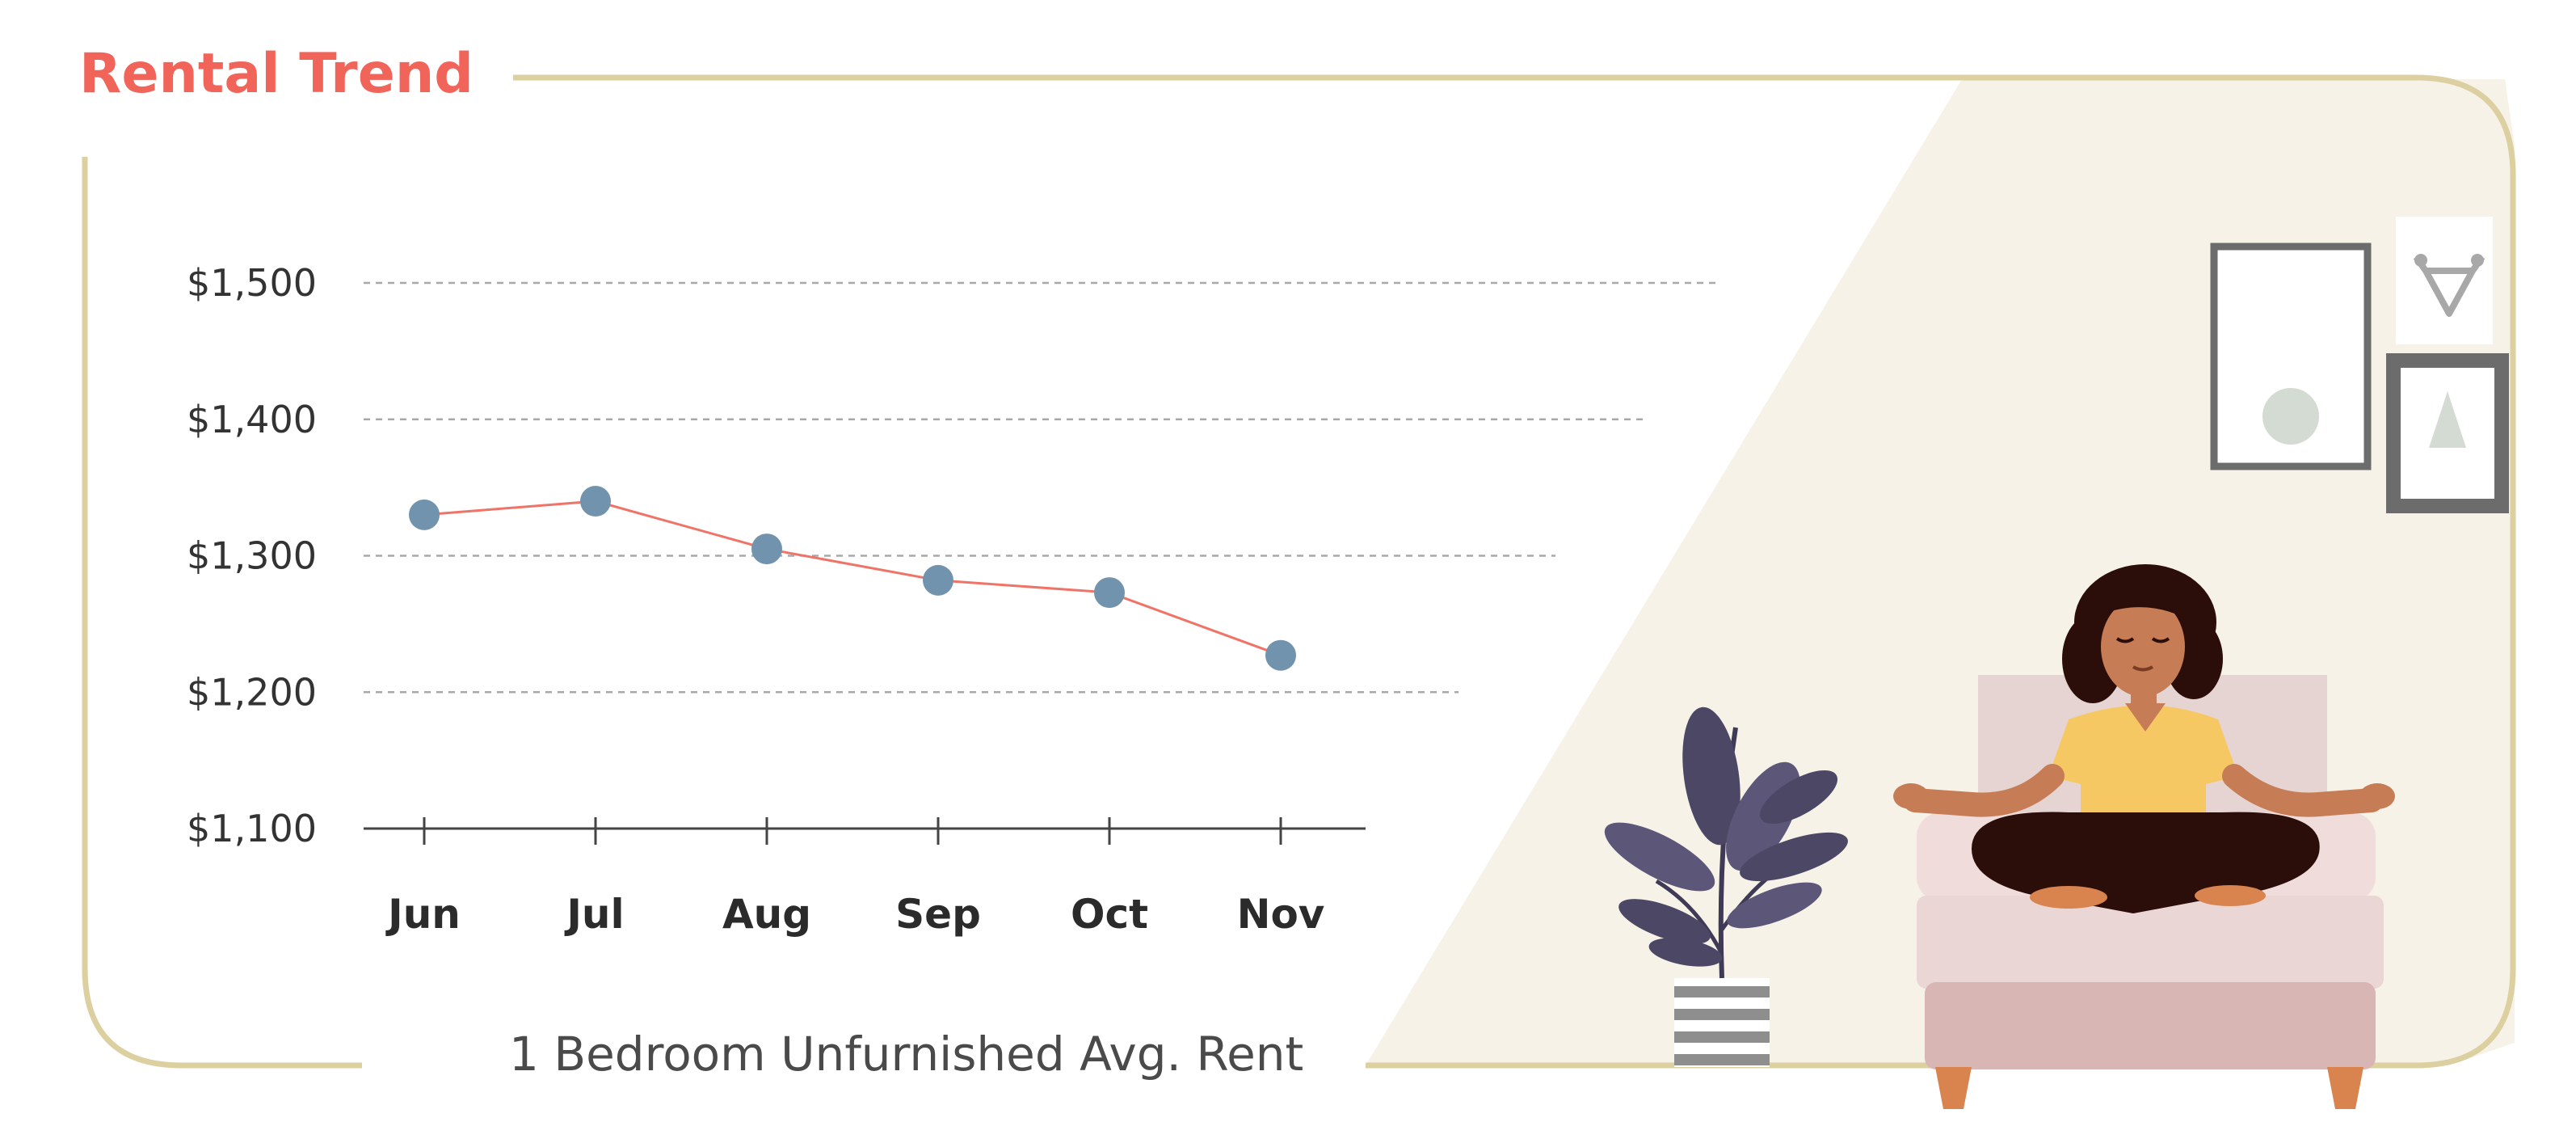 The height and width of the screenshot is (1143, 2576). I want to click on x-tick-label: Nov, so click(1281, 915).